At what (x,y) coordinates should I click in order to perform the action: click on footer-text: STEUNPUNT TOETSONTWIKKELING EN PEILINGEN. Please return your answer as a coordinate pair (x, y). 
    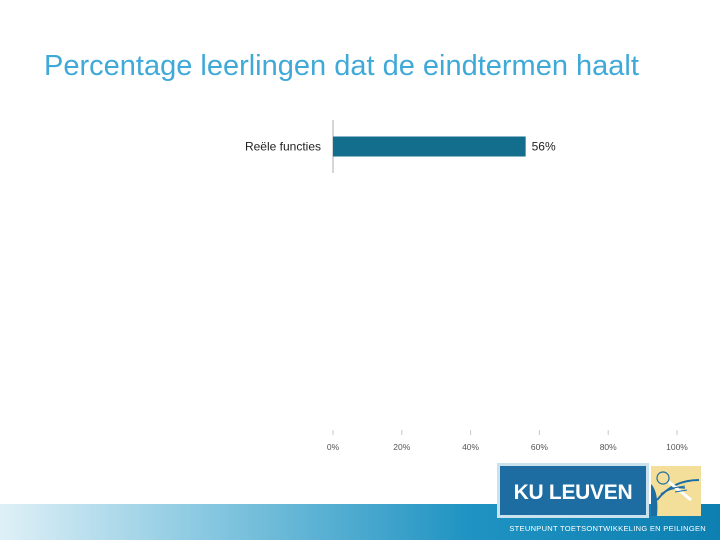
    Looking at the image, I should click on (607, 528).